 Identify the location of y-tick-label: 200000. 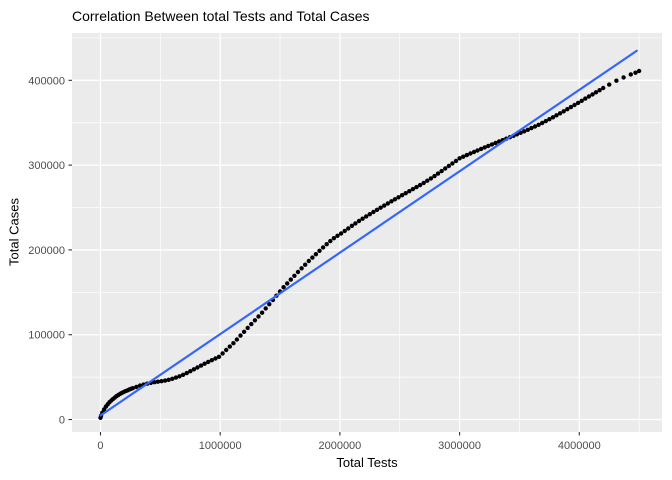
(46, 251).